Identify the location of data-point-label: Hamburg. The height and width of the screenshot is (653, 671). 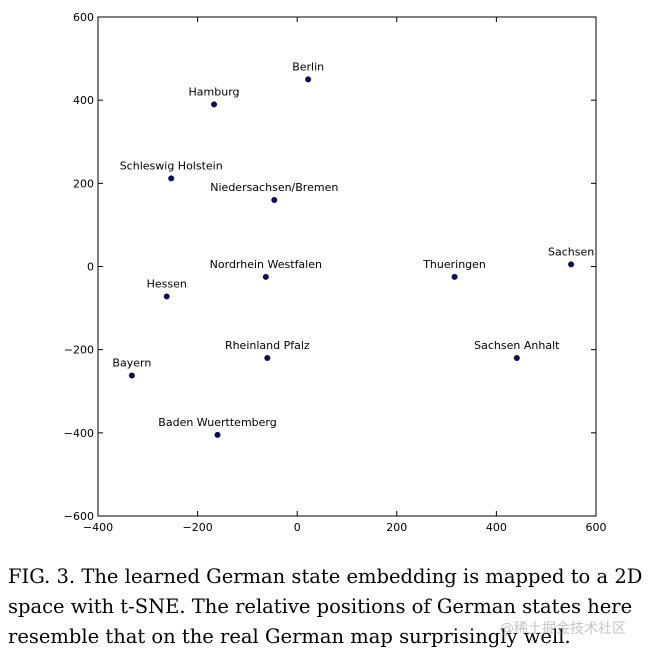
(214, 91).